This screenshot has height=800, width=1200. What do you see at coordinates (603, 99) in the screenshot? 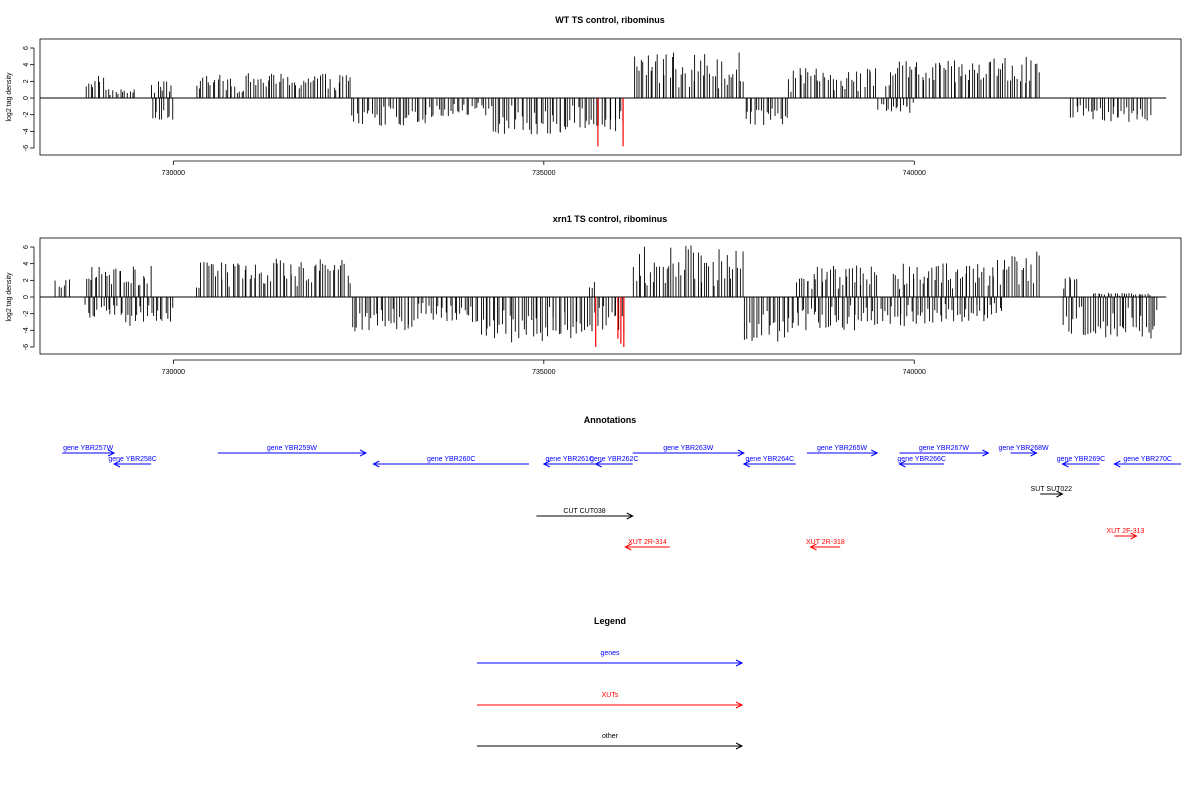
I see `wt-bars-group` at bounding box center [603, 99].